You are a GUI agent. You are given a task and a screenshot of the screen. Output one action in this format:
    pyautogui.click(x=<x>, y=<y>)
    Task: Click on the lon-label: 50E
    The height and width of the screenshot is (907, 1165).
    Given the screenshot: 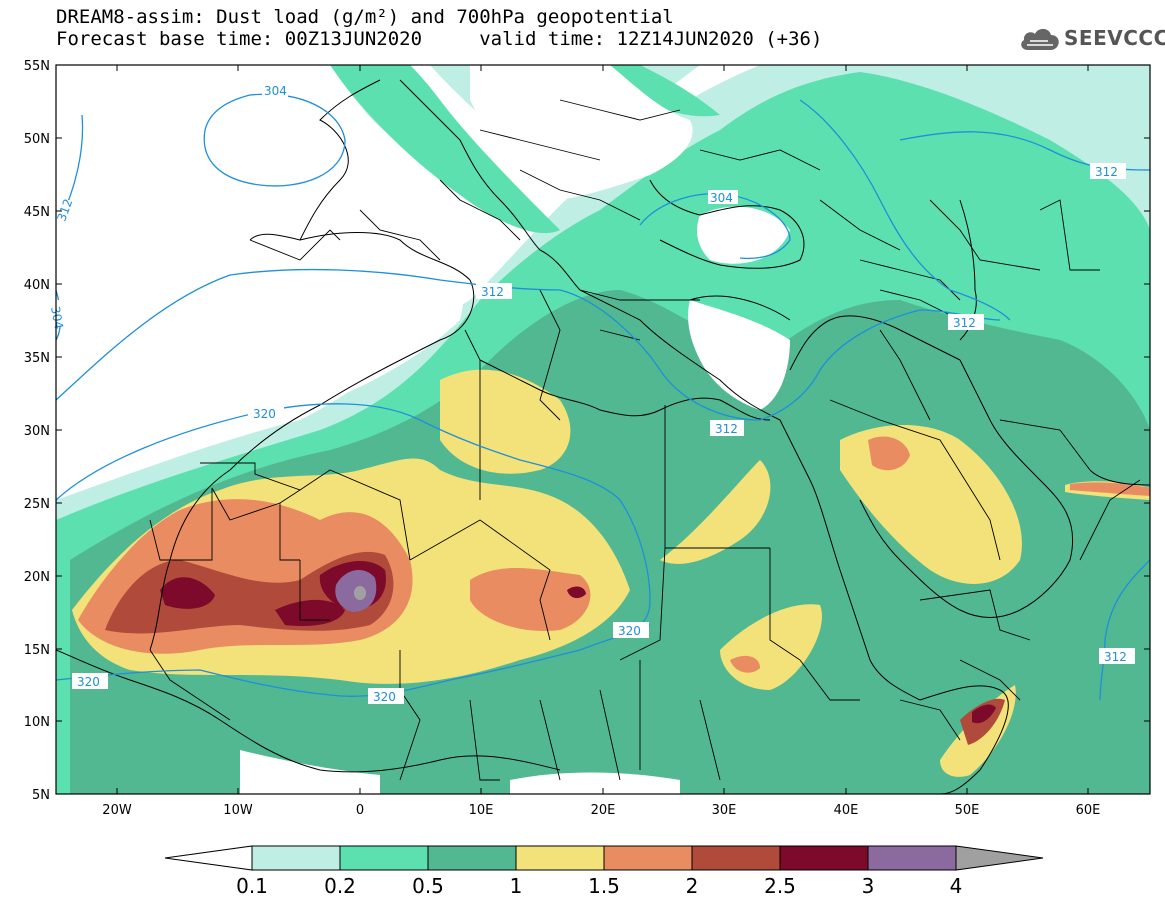 What is the action you would take?
    pyautogui.click(x=967, y=810)
    